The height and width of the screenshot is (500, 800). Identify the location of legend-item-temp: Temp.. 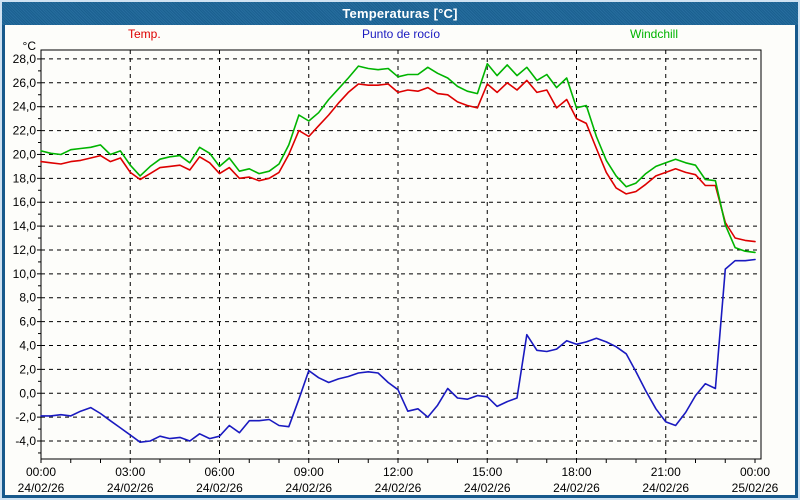
(144, 34).